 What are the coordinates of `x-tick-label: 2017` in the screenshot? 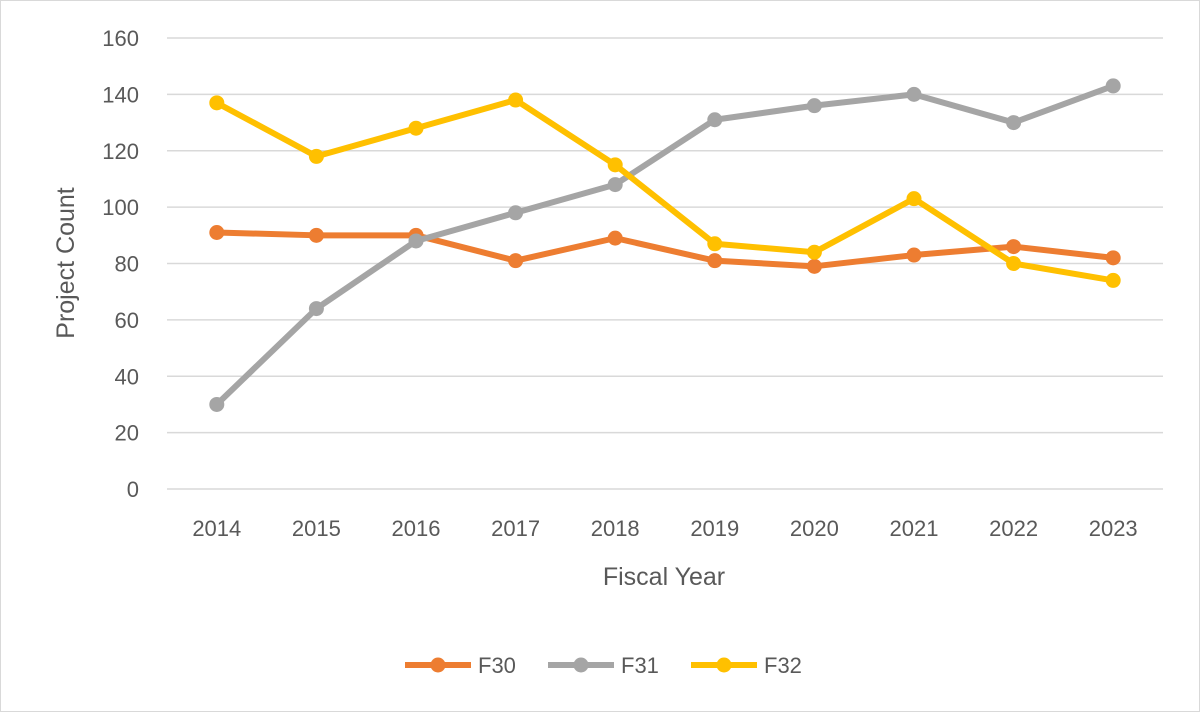 It's located at (515, 528).